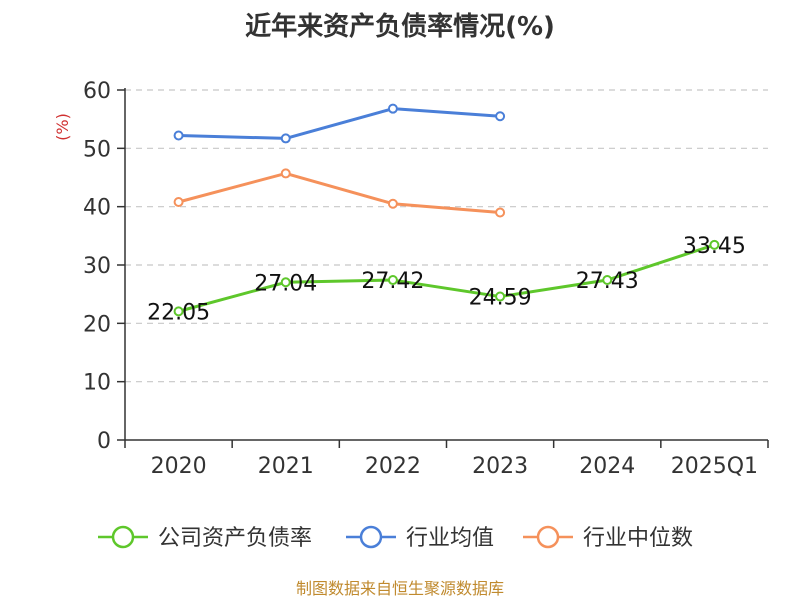  I want to click on data-label: 33.45, so click(714, 246).